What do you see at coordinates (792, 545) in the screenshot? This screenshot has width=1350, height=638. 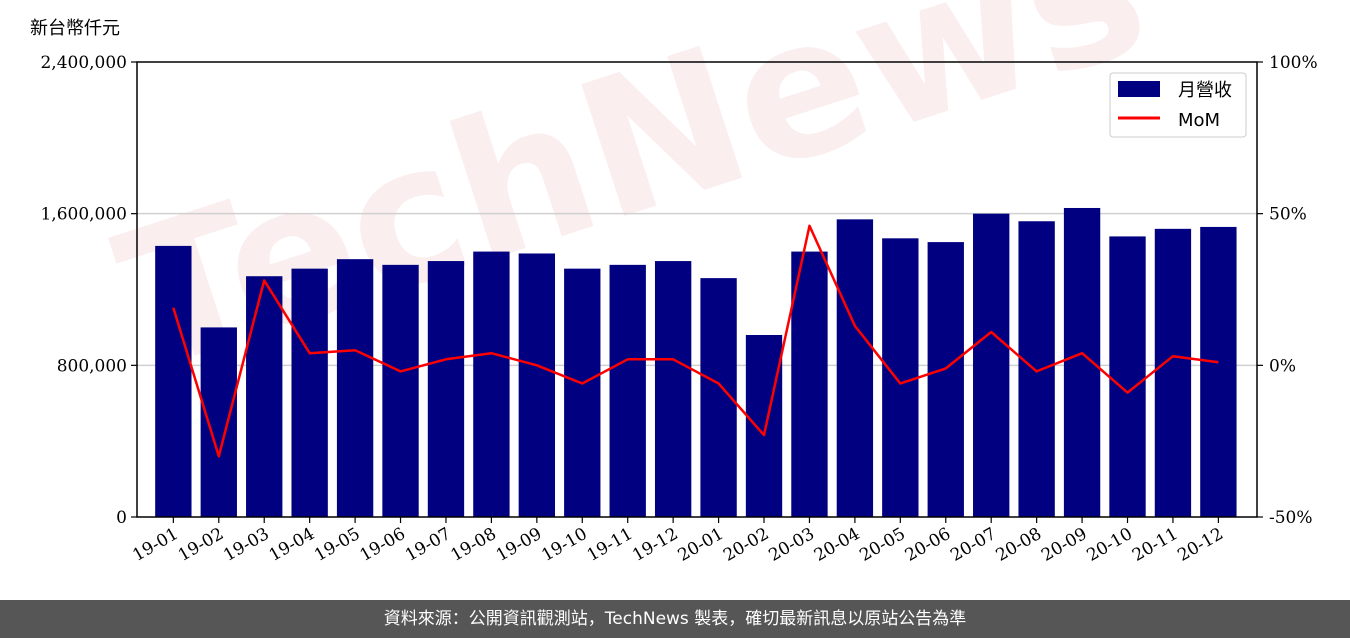 I see `x-tick-label-20-03: 20-03` at bounding box center [792, 545].